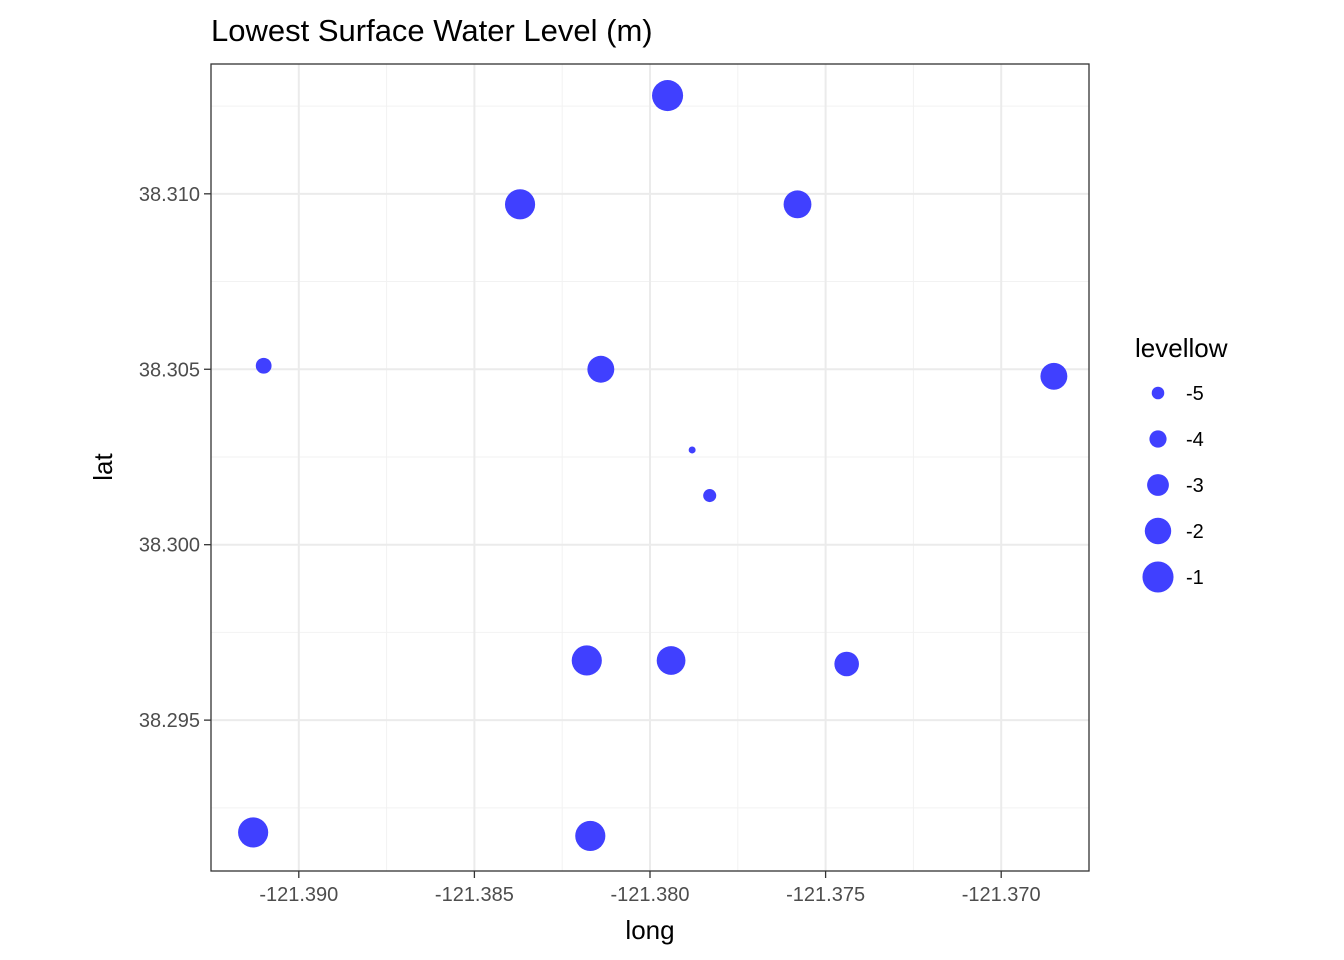  I want to click on y-axis-ticks: 38.295 38.300 38.305 38.310, so click(175, 458).